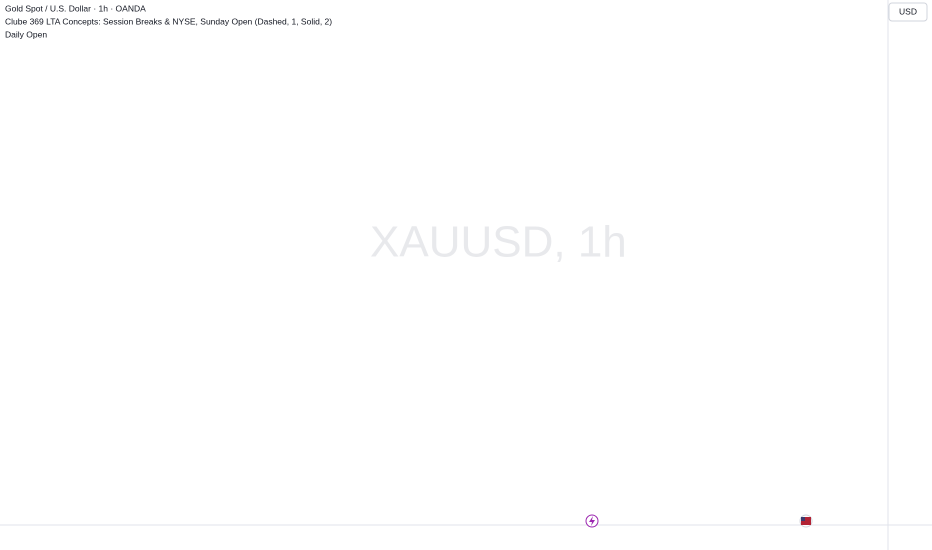  Describe the element at coordinates (466, 537) in the screenshot. I see `time-axis` at that location.